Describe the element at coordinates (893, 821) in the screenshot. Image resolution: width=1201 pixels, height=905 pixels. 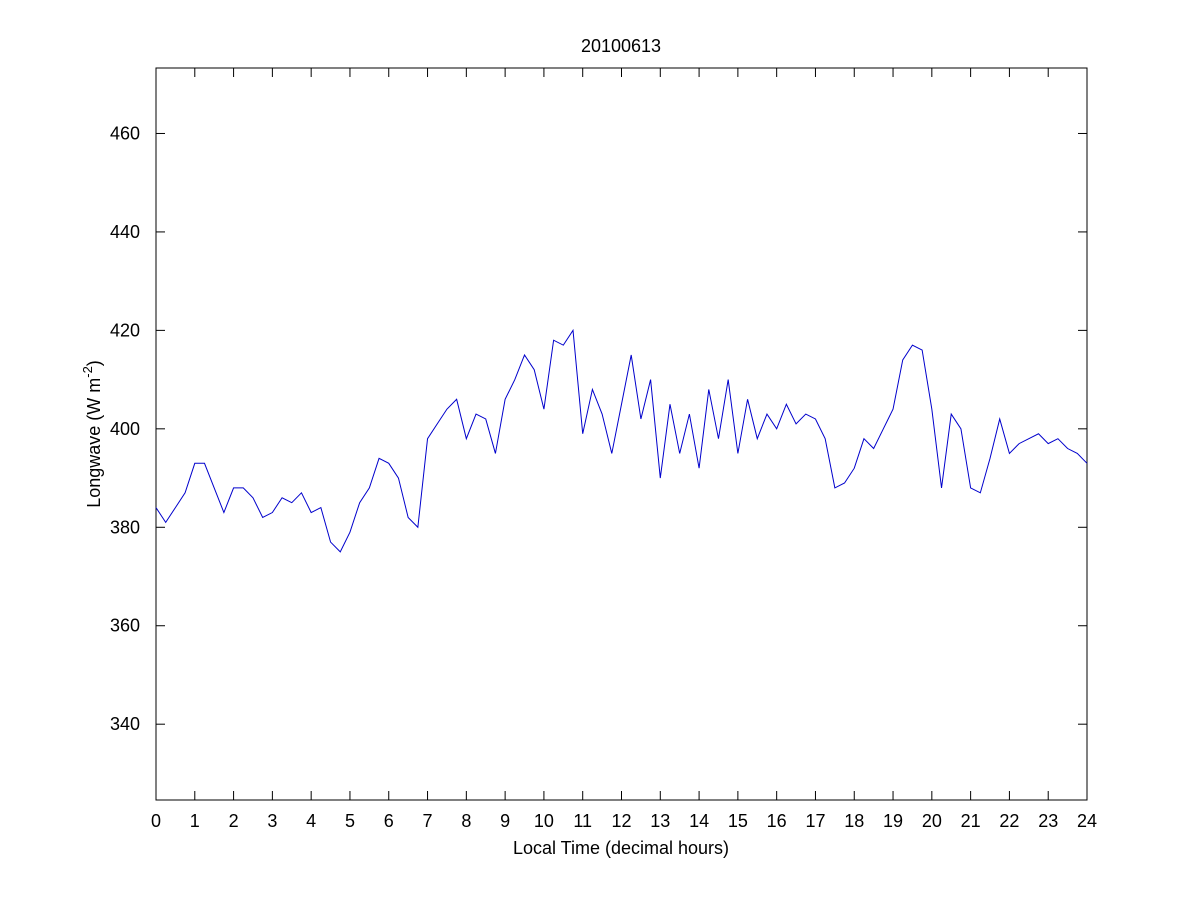
I see `x-tick-label: 19` at that location.